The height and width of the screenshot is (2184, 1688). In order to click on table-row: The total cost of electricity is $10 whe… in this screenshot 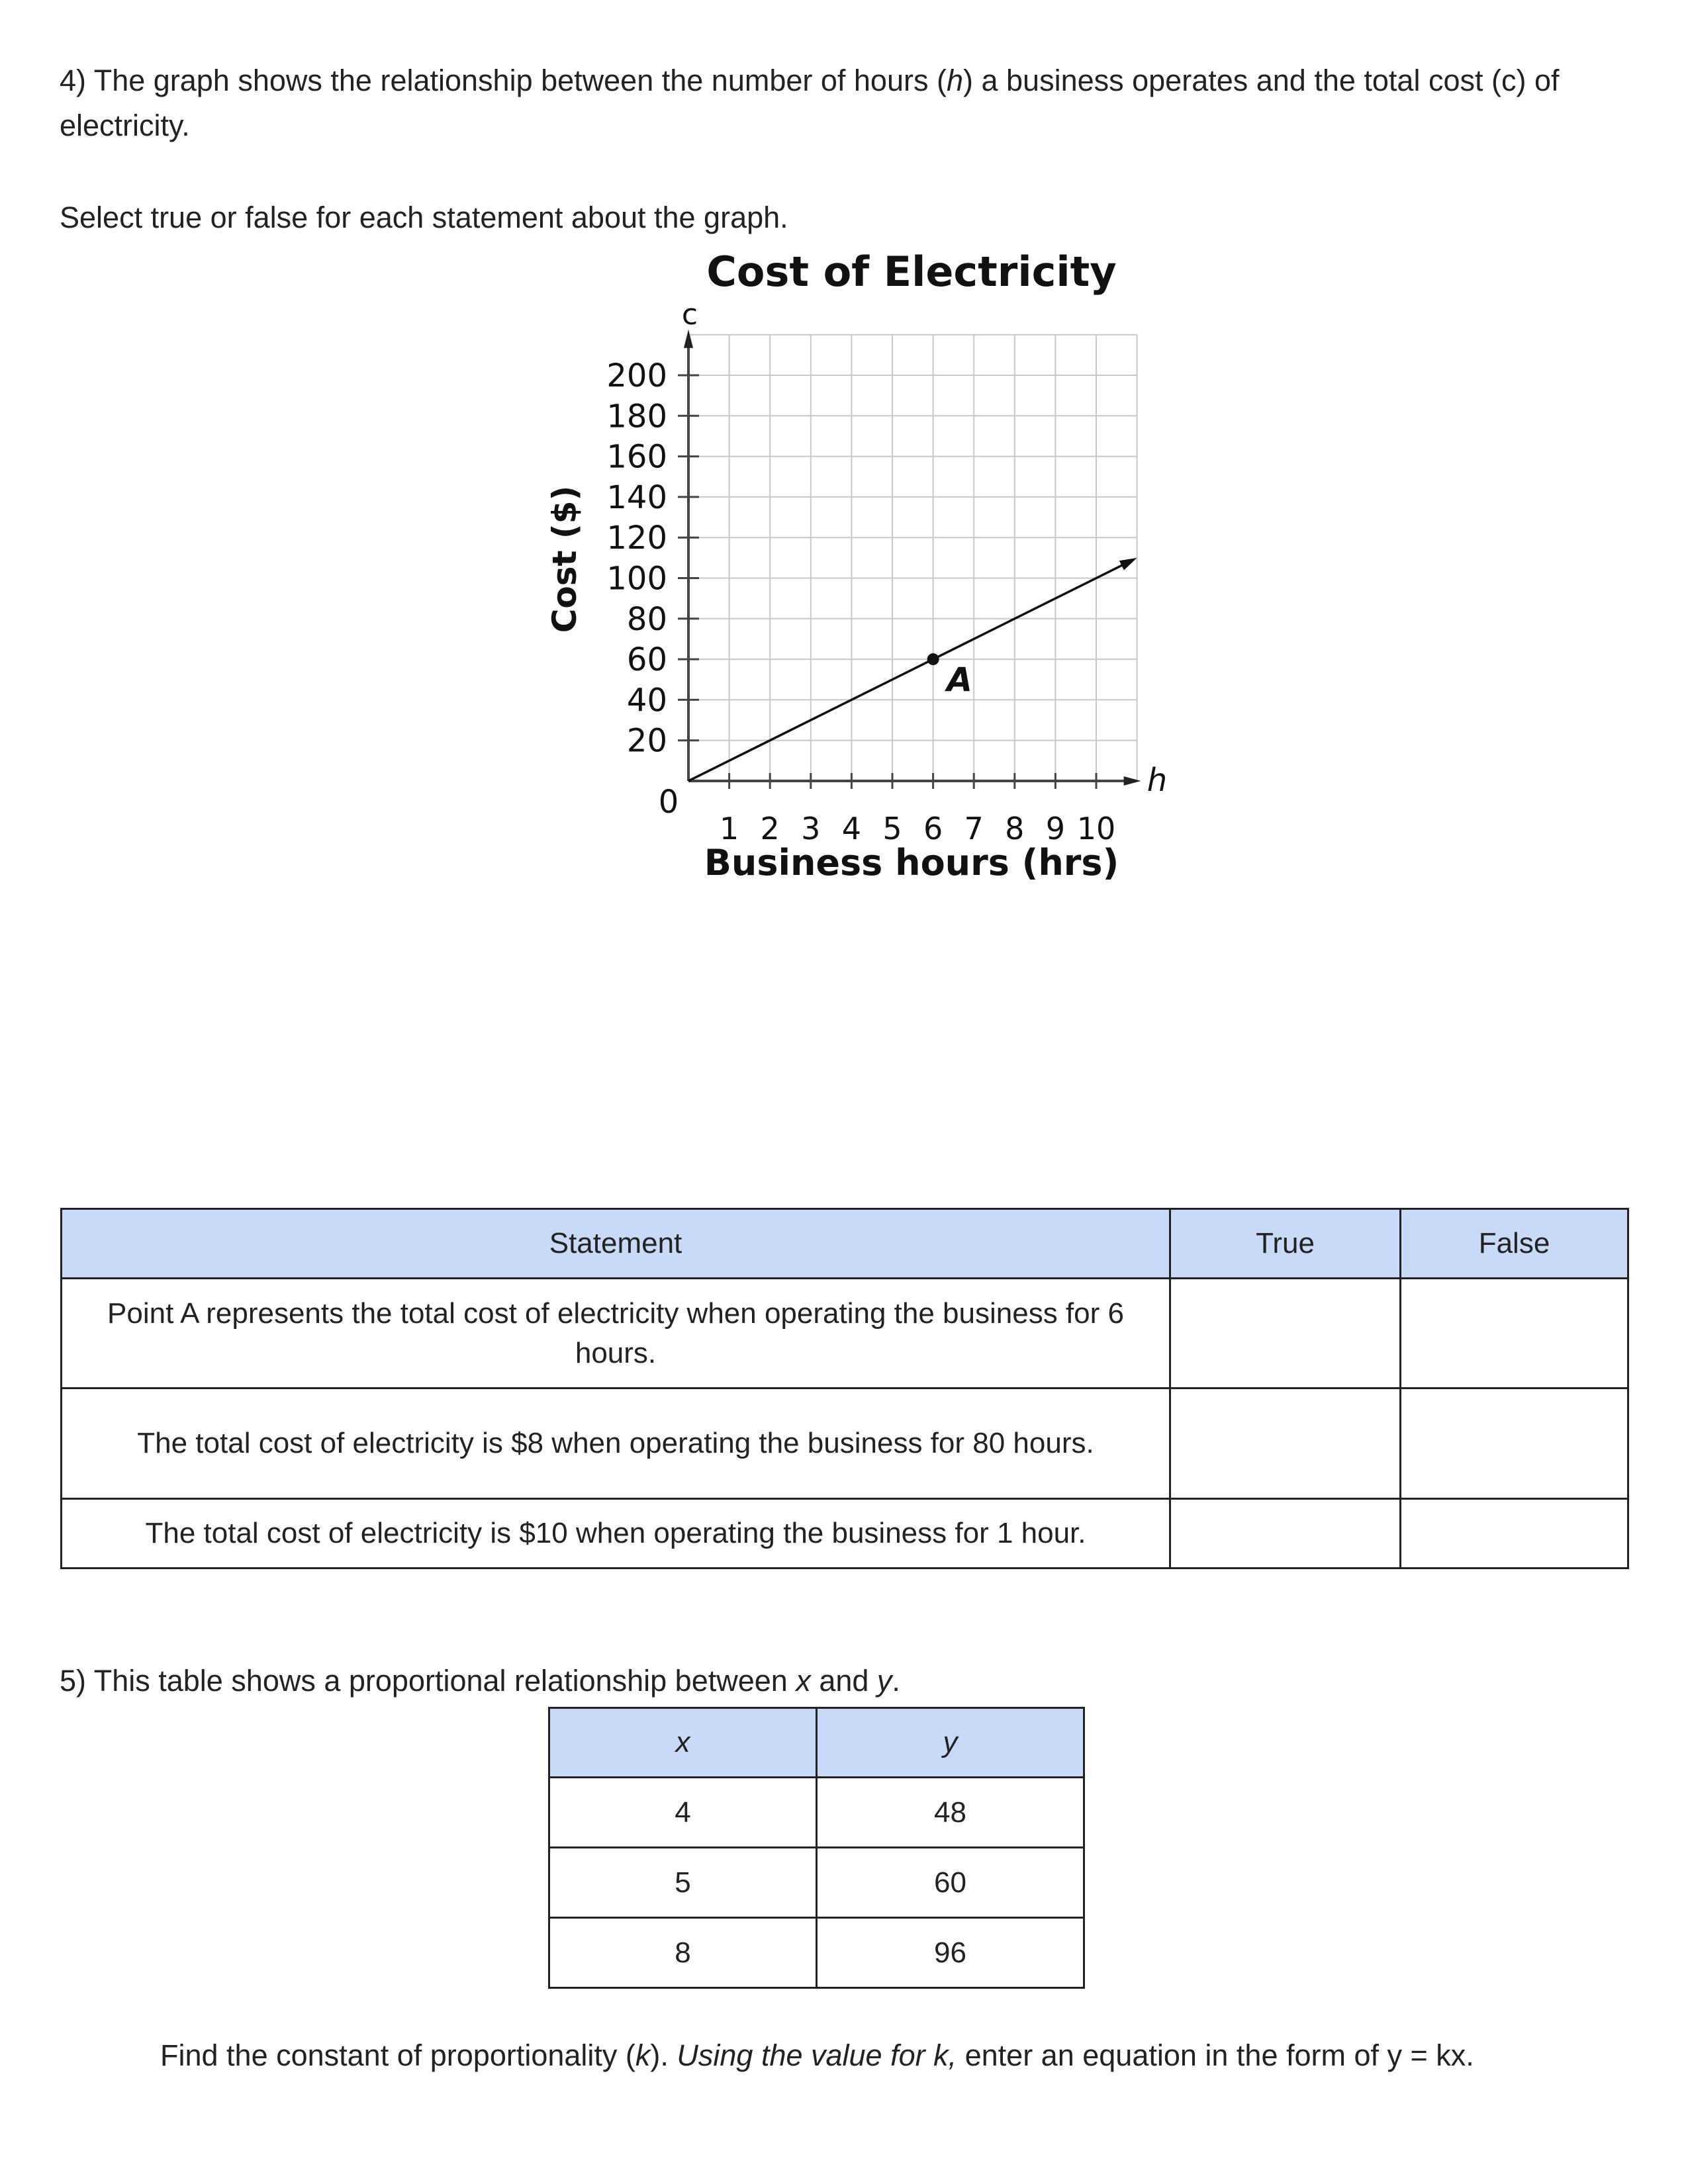, I will do `click(844, 1533)`.